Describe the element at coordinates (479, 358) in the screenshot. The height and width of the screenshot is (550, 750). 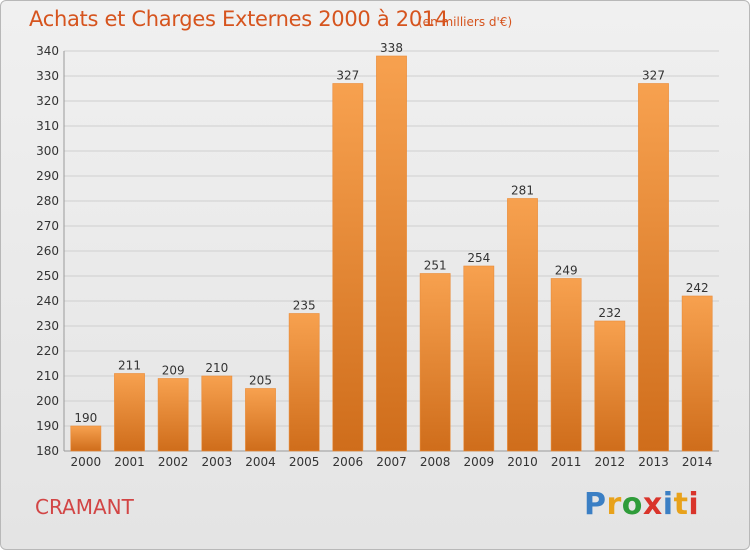
I see `bar-2009` at that location.